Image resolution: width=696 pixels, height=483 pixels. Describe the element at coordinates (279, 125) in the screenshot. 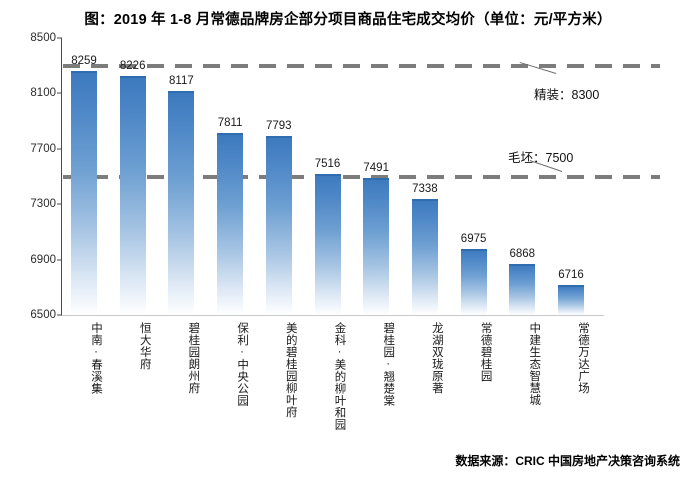

I see `bar-value-label: 7793` at that location.